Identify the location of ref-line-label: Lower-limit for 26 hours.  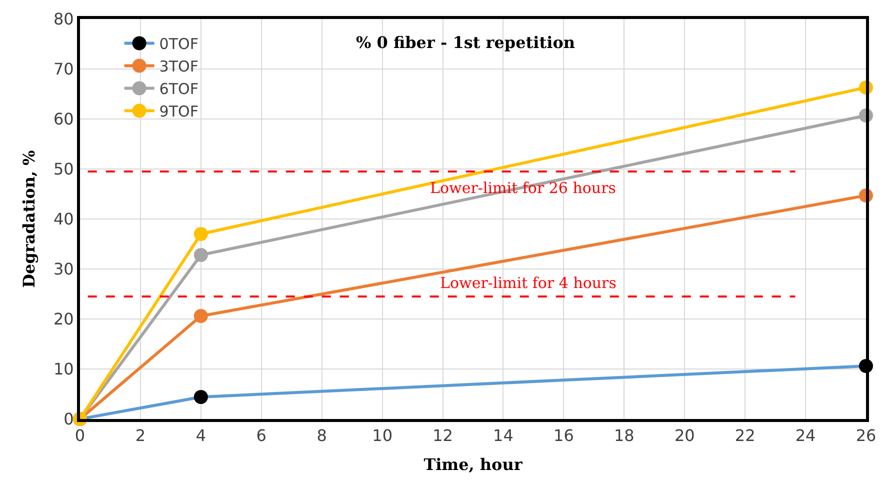
(523, 188).